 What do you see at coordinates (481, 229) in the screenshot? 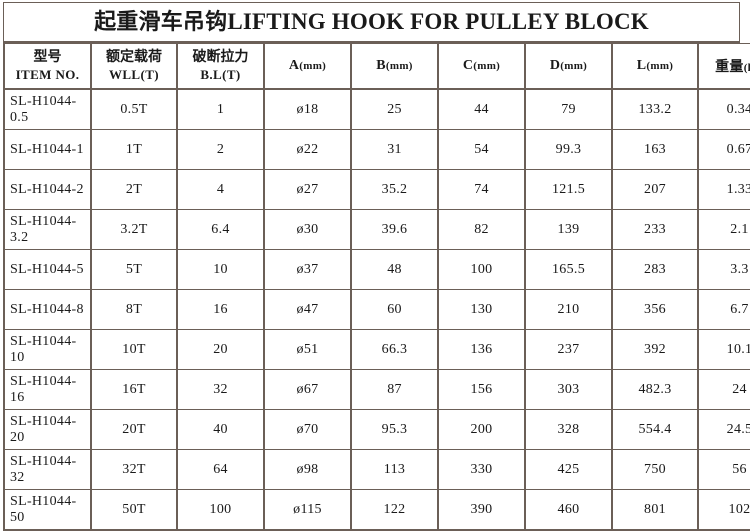
I see `cell-dim-c: 82` at bounding box center [481, 229].